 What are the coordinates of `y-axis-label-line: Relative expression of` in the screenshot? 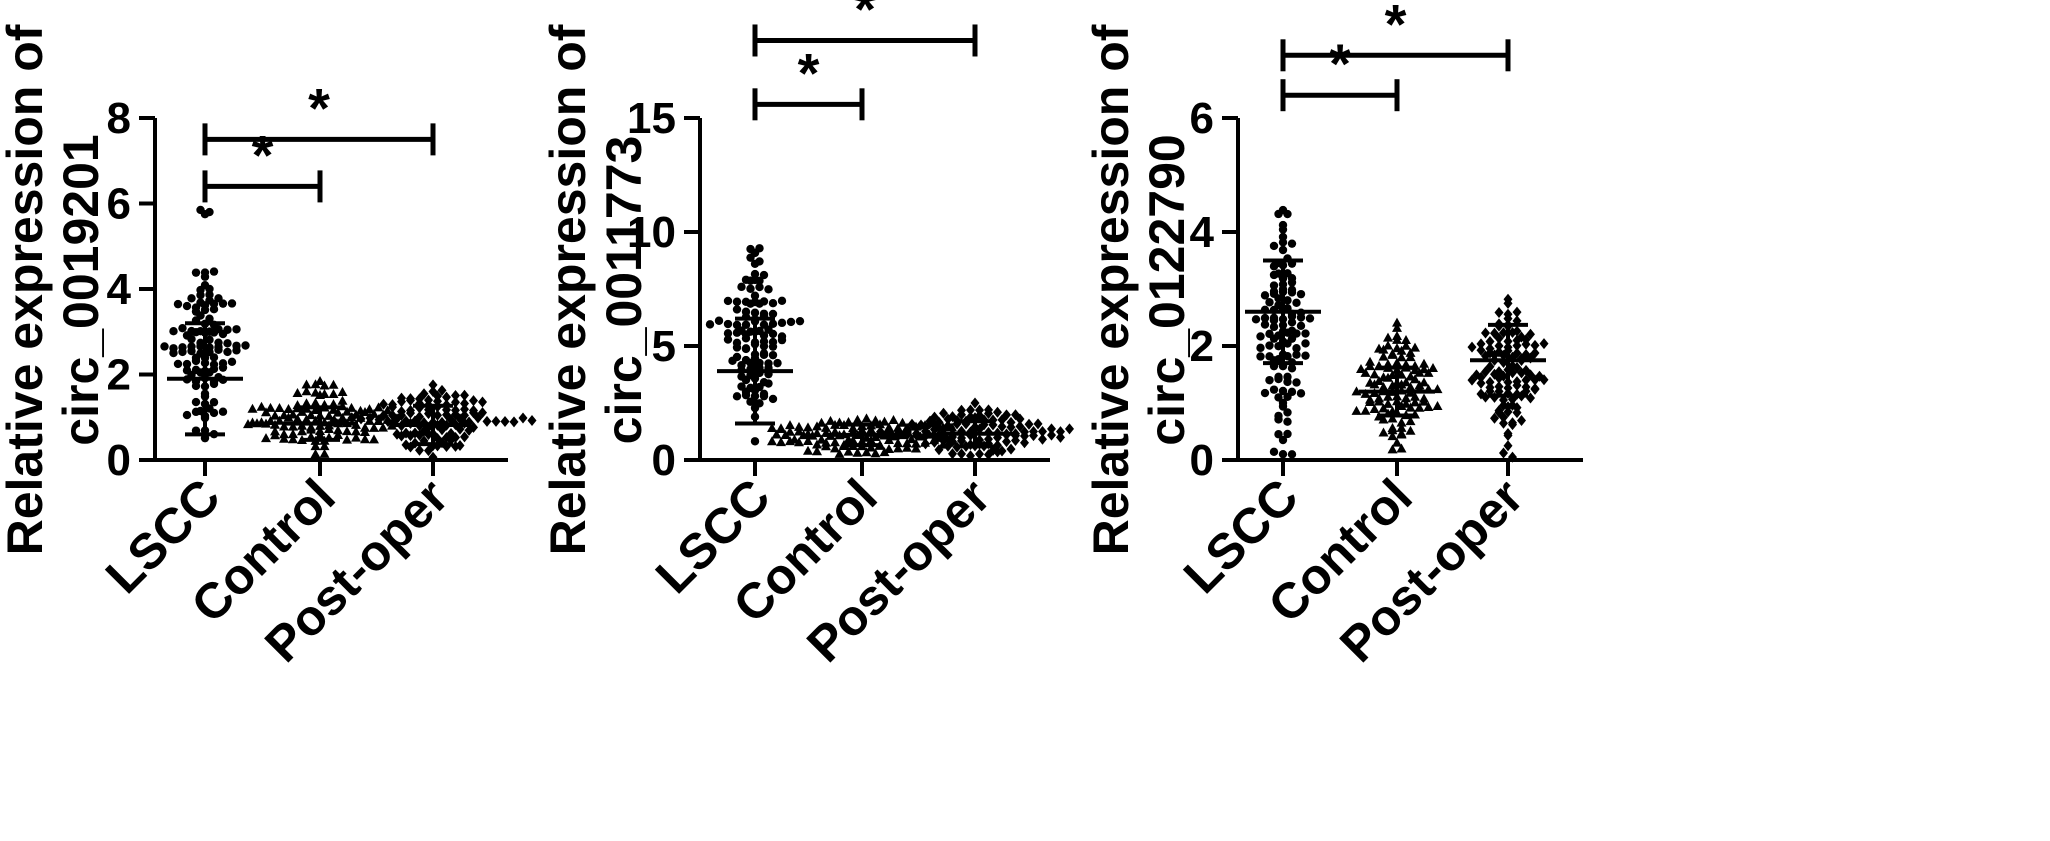 It's located at (26, 289).